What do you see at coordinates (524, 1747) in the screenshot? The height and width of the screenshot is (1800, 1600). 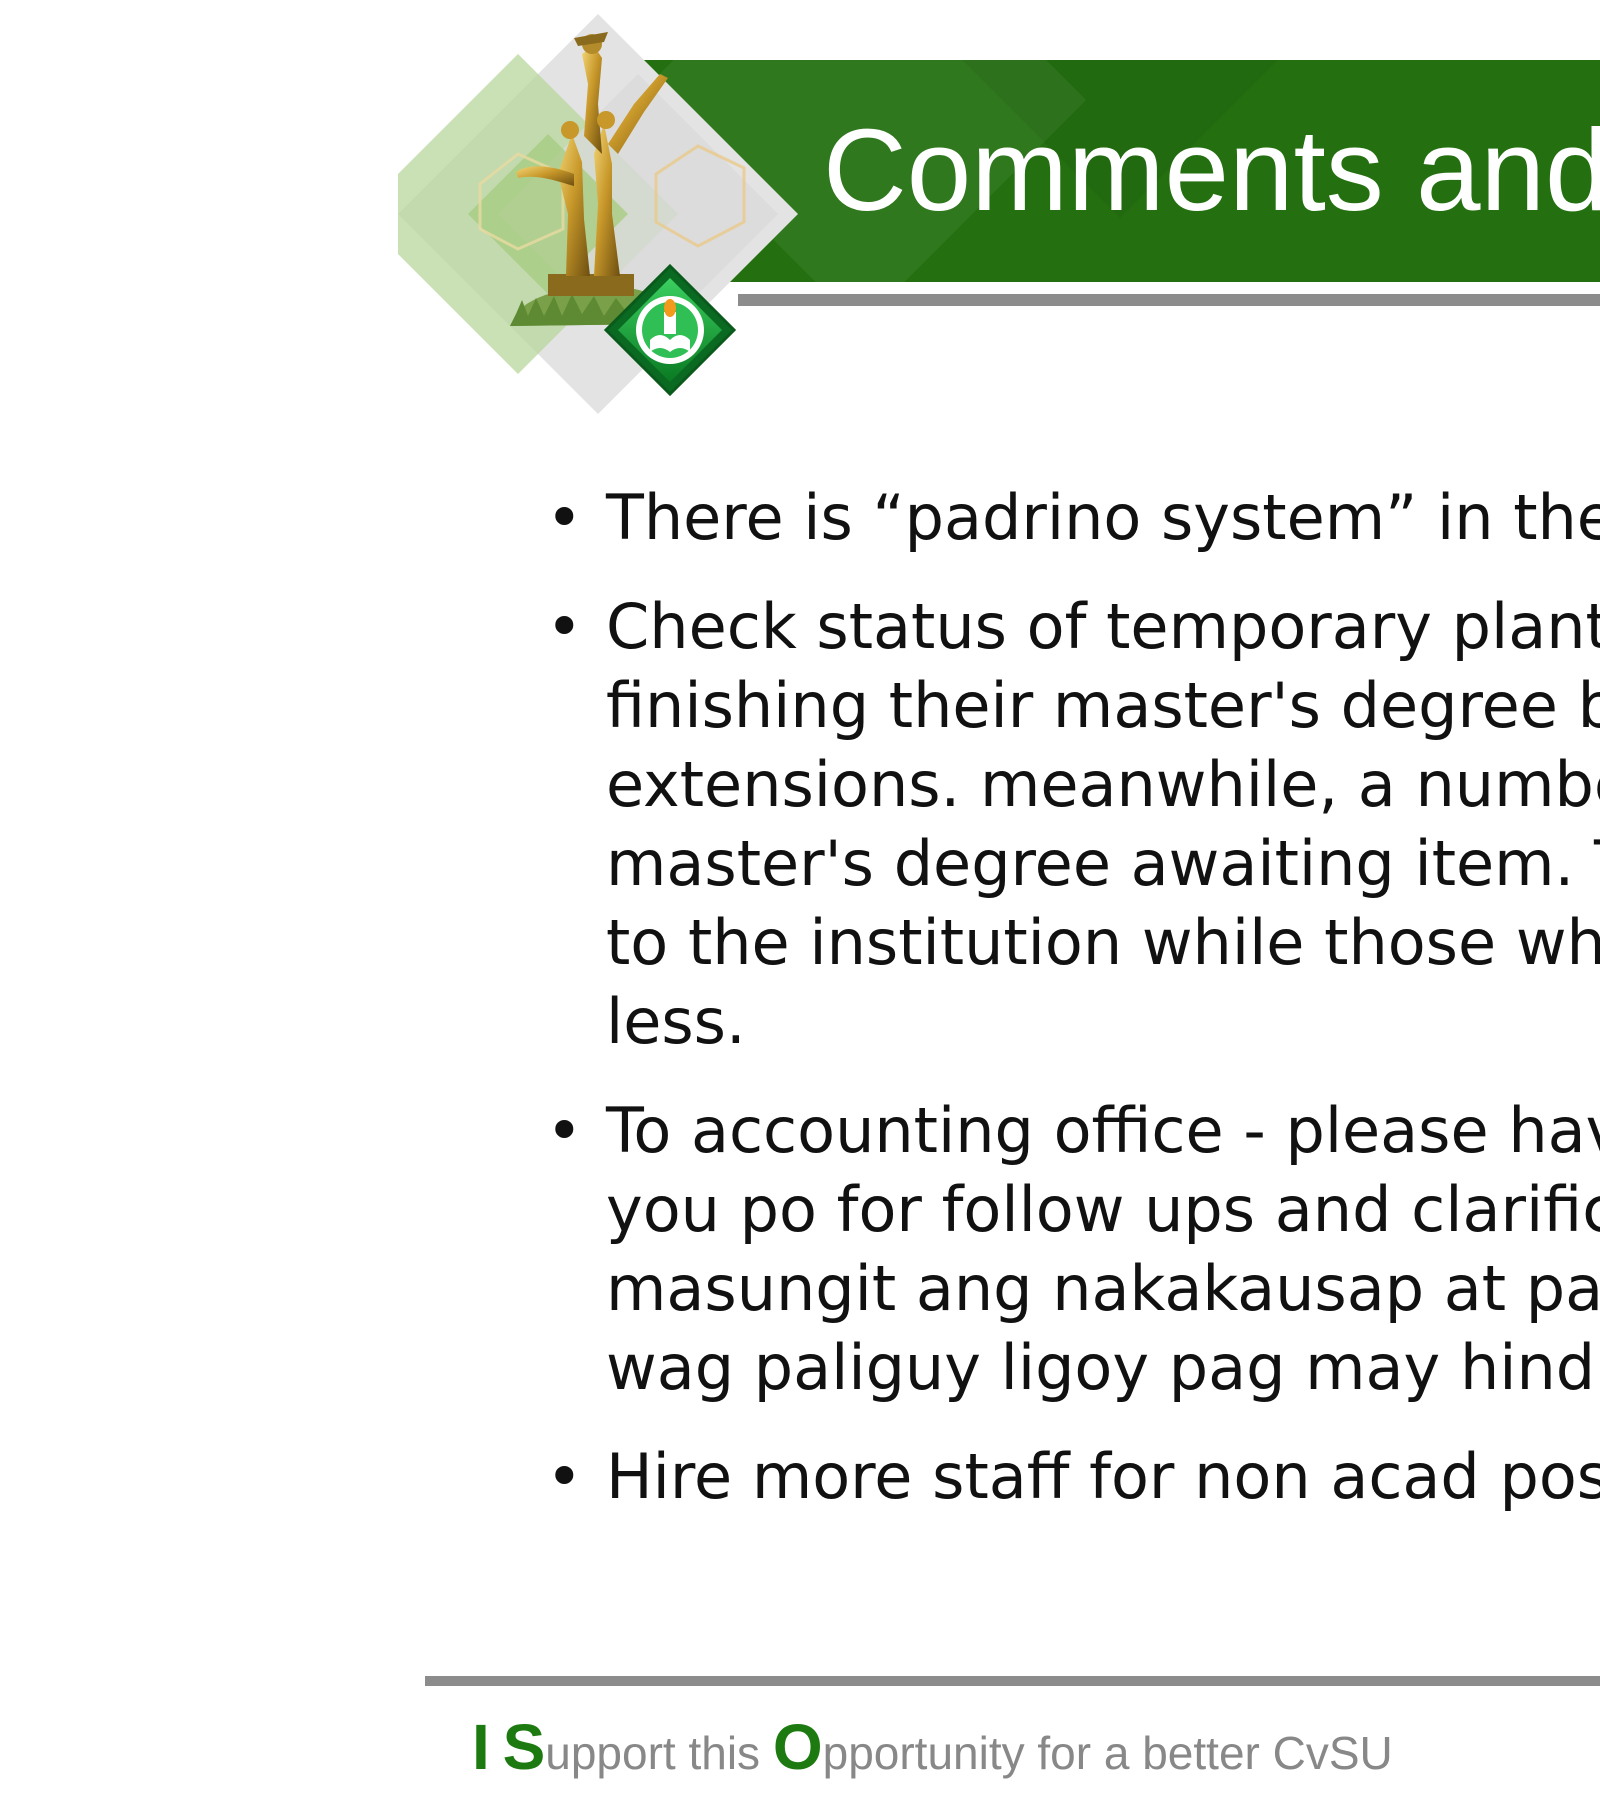 I see `tagline-initial-s: S` at bounding box center [524, 1747].